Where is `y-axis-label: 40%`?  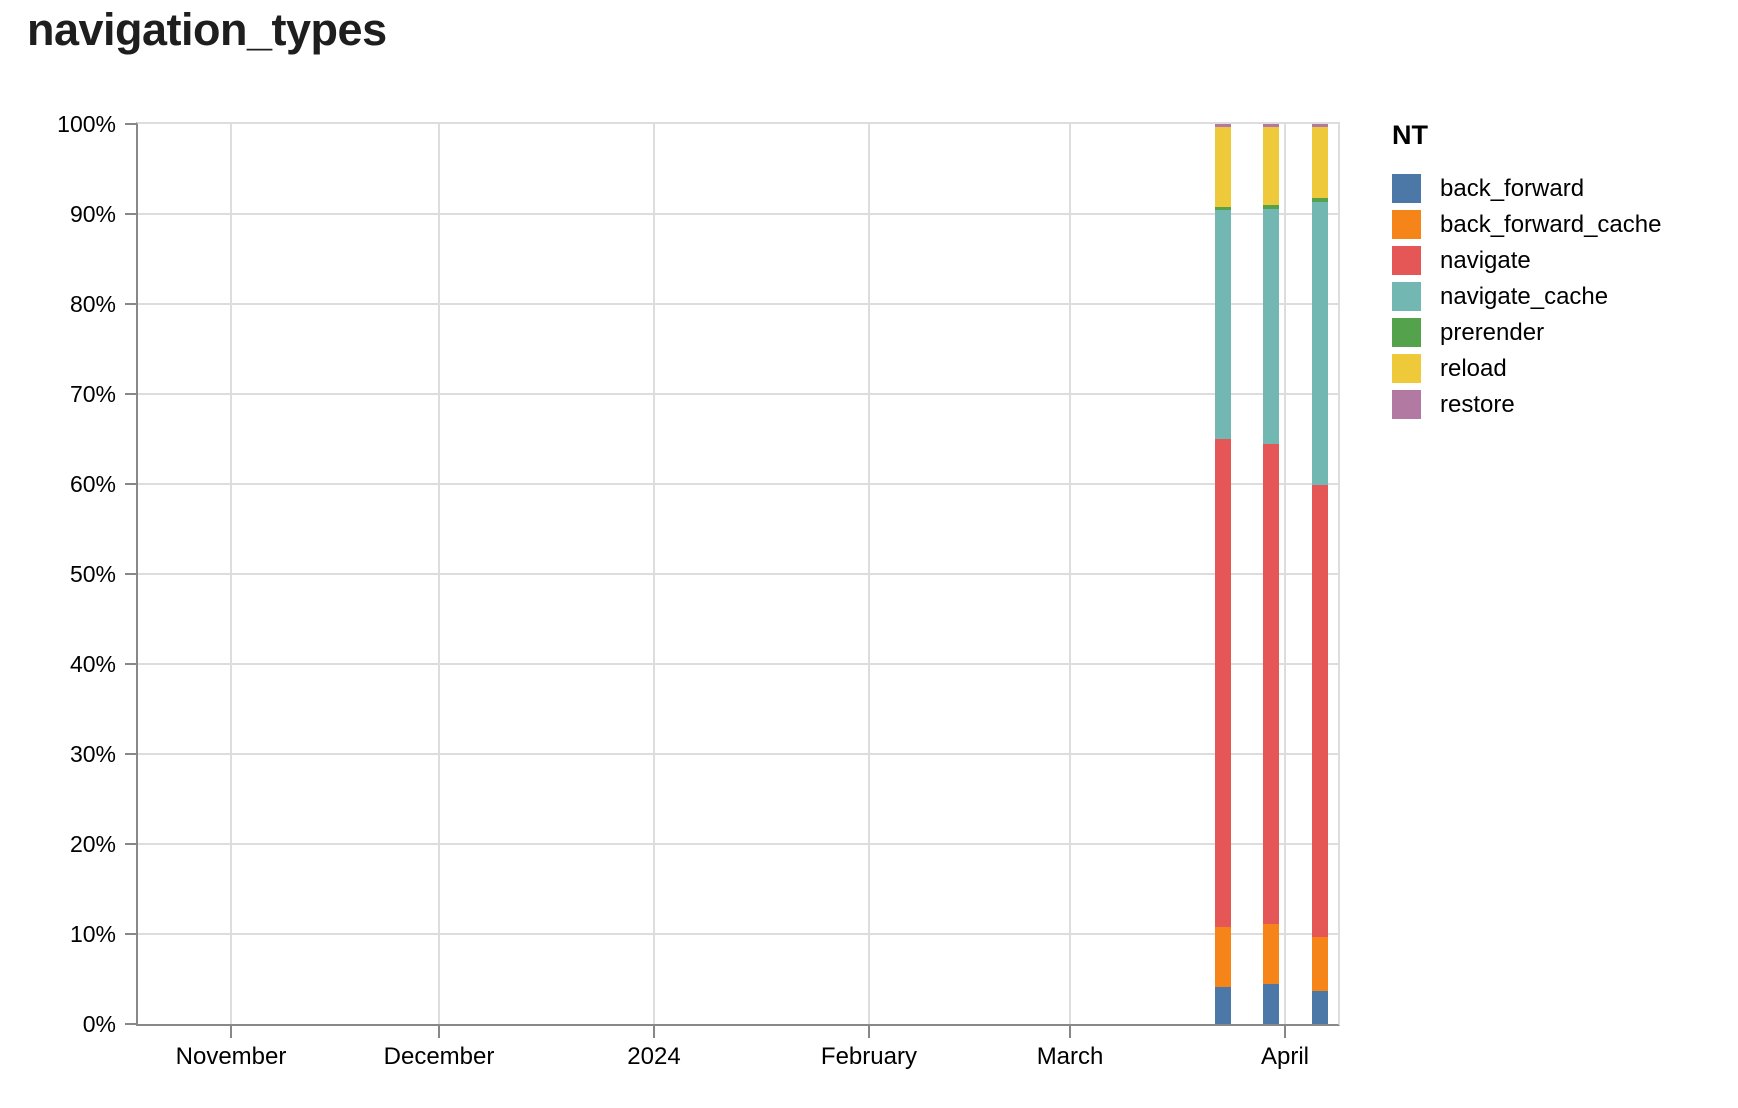
y-axis-label: 40% is located at coordinates (92, 664).